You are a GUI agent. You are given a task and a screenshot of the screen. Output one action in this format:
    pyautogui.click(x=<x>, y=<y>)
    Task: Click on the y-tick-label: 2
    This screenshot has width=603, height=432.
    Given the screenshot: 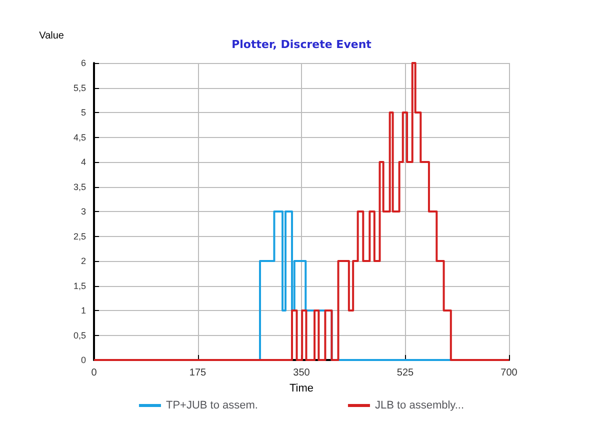 What is the action you would take?
    pyautogui.click(x=83, y=261)
    